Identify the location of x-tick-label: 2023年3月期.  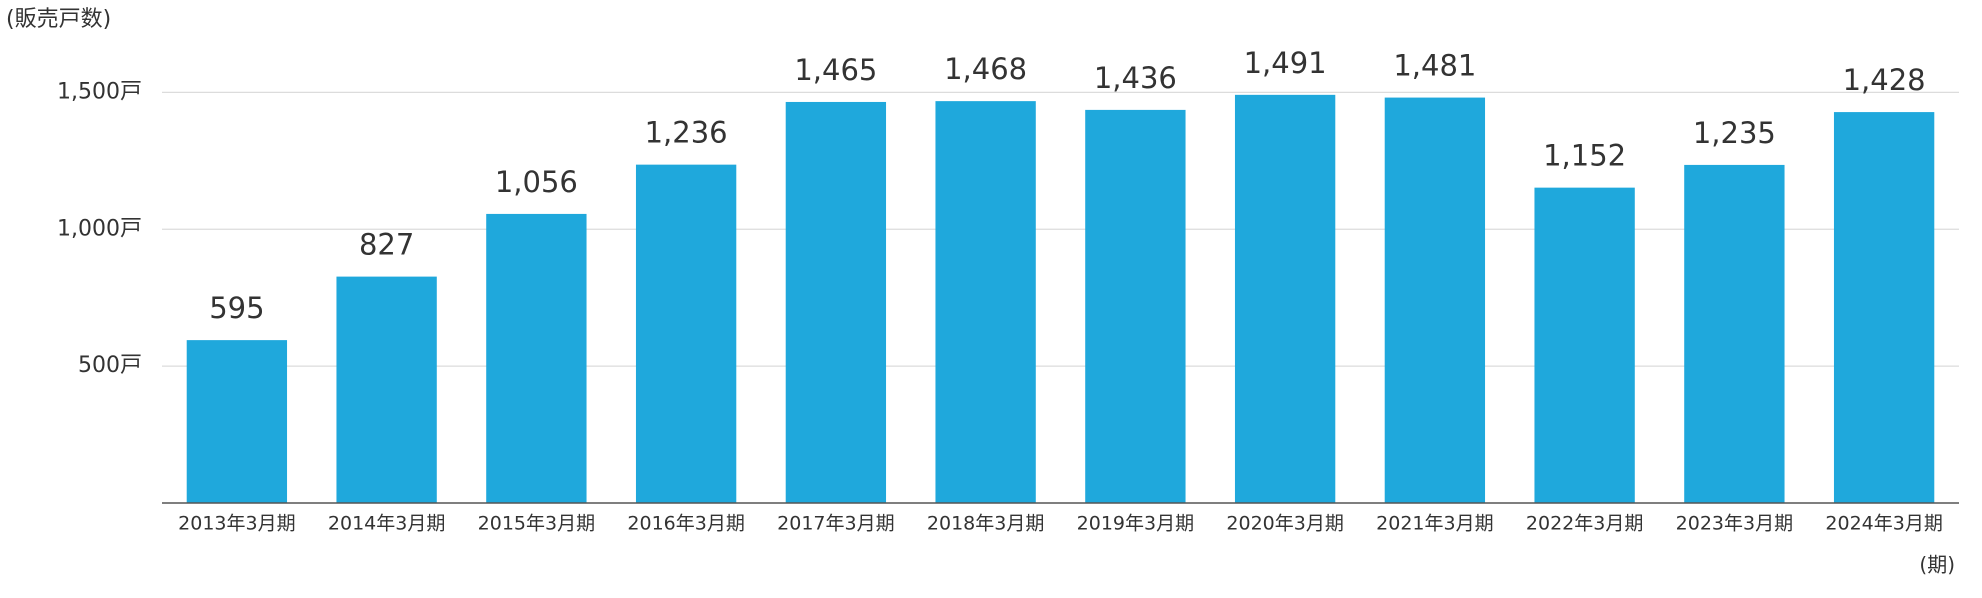
(1734, 524).